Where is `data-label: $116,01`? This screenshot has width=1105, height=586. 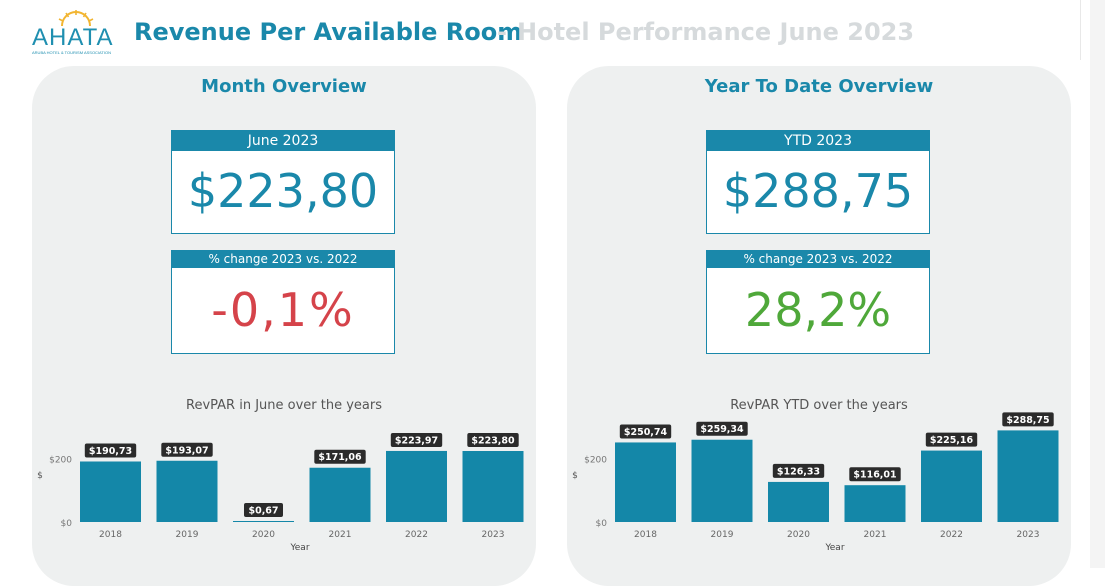
data-label: $116,01 is located at coordinates (874, 475).